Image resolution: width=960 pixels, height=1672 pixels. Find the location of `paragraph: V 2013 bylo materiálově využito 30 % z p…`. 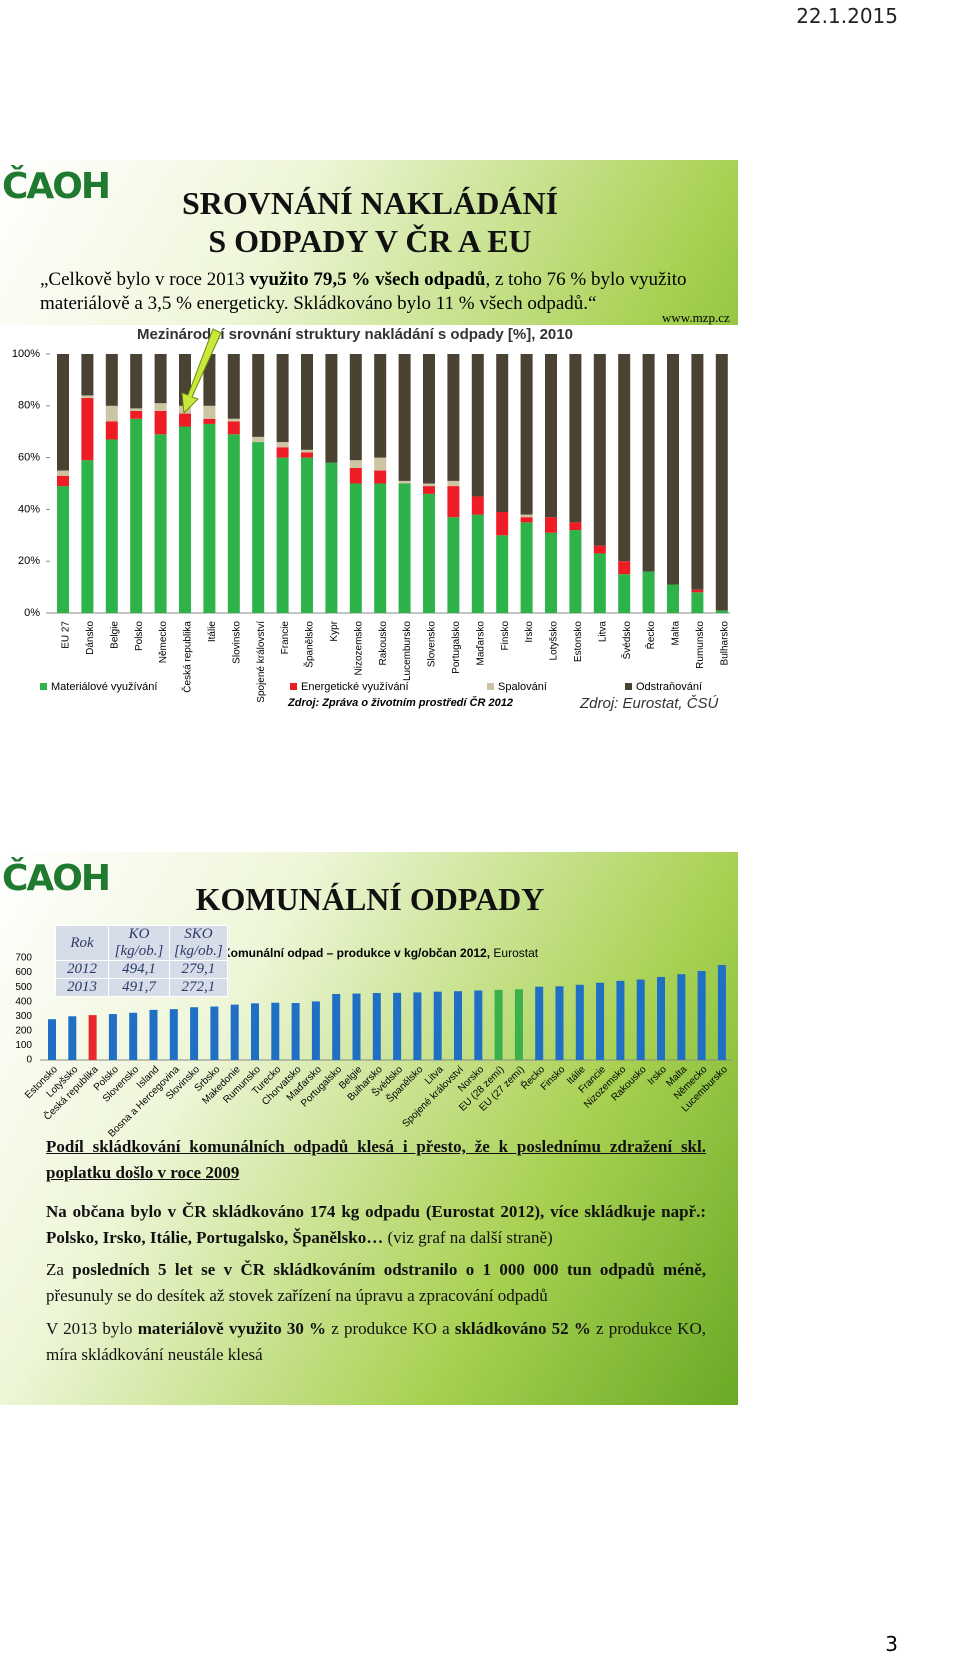

paragraph: V 2013 bylo materiálově využito 30 % z p… is located at coordinates (376, 1342).